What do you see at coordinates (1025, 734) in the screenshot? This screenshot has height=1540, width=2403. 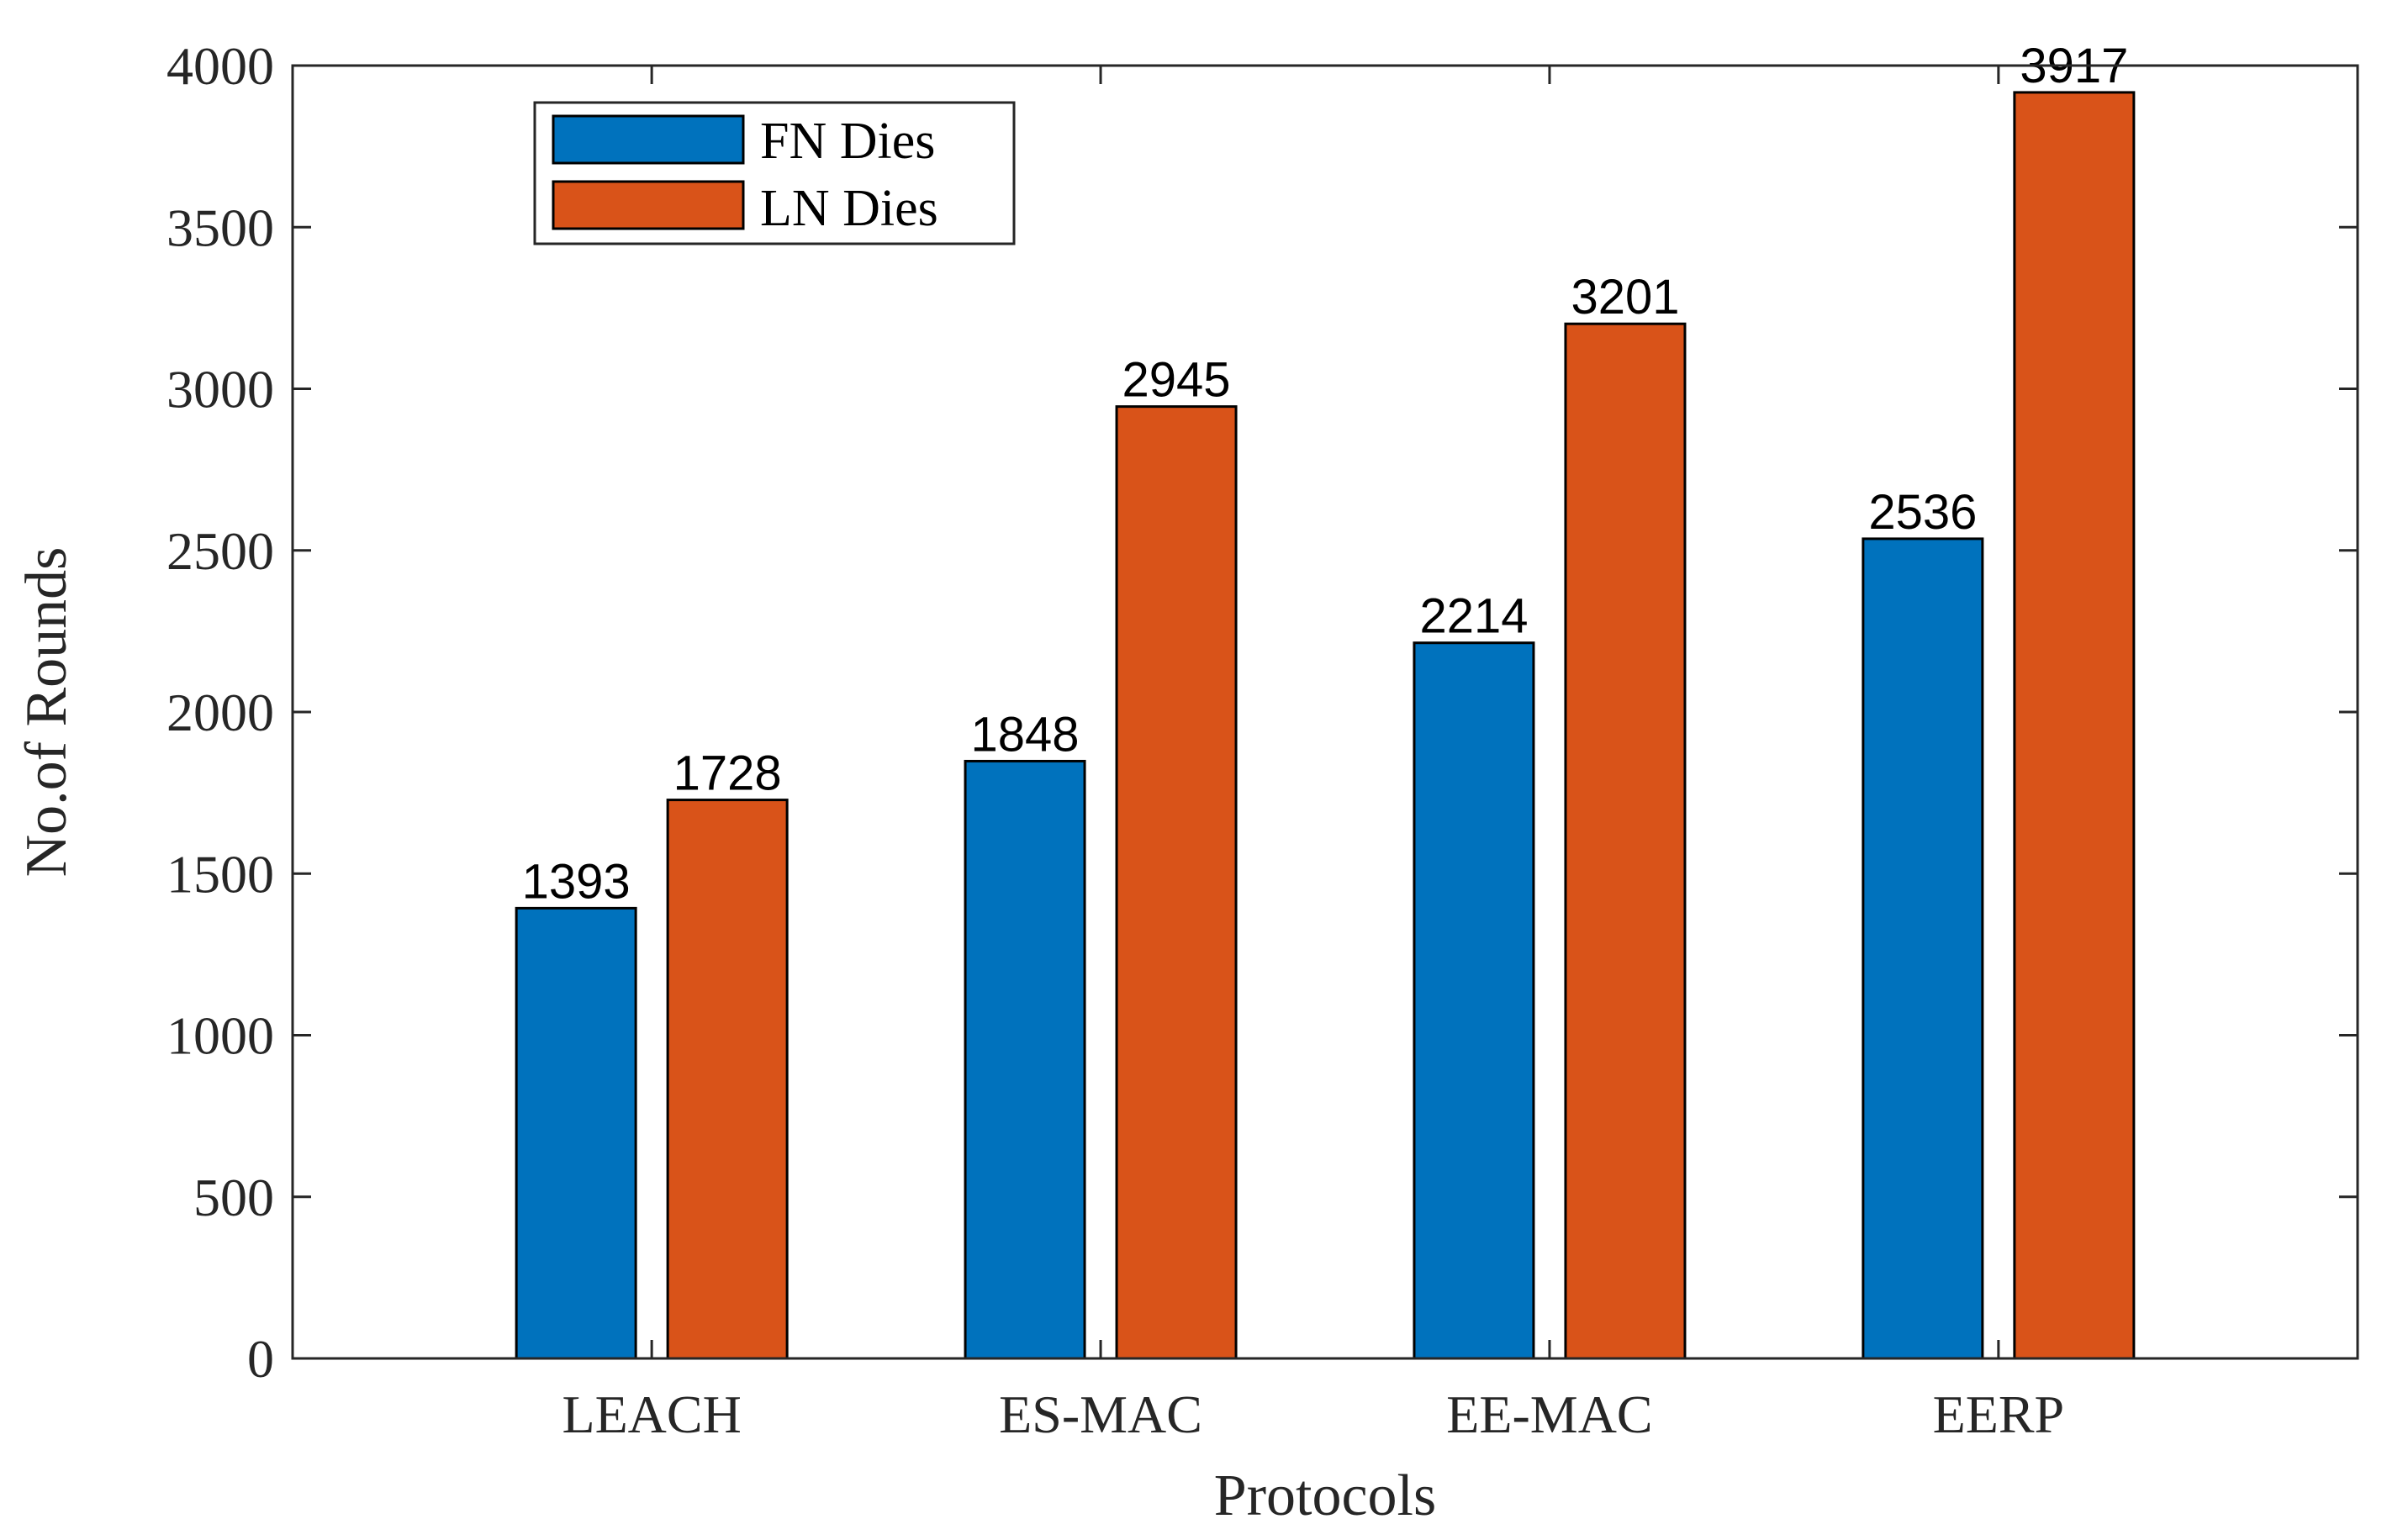 I see `data-label-fn-dies-es-mac: 1848` at bounding box center [1025, 734].